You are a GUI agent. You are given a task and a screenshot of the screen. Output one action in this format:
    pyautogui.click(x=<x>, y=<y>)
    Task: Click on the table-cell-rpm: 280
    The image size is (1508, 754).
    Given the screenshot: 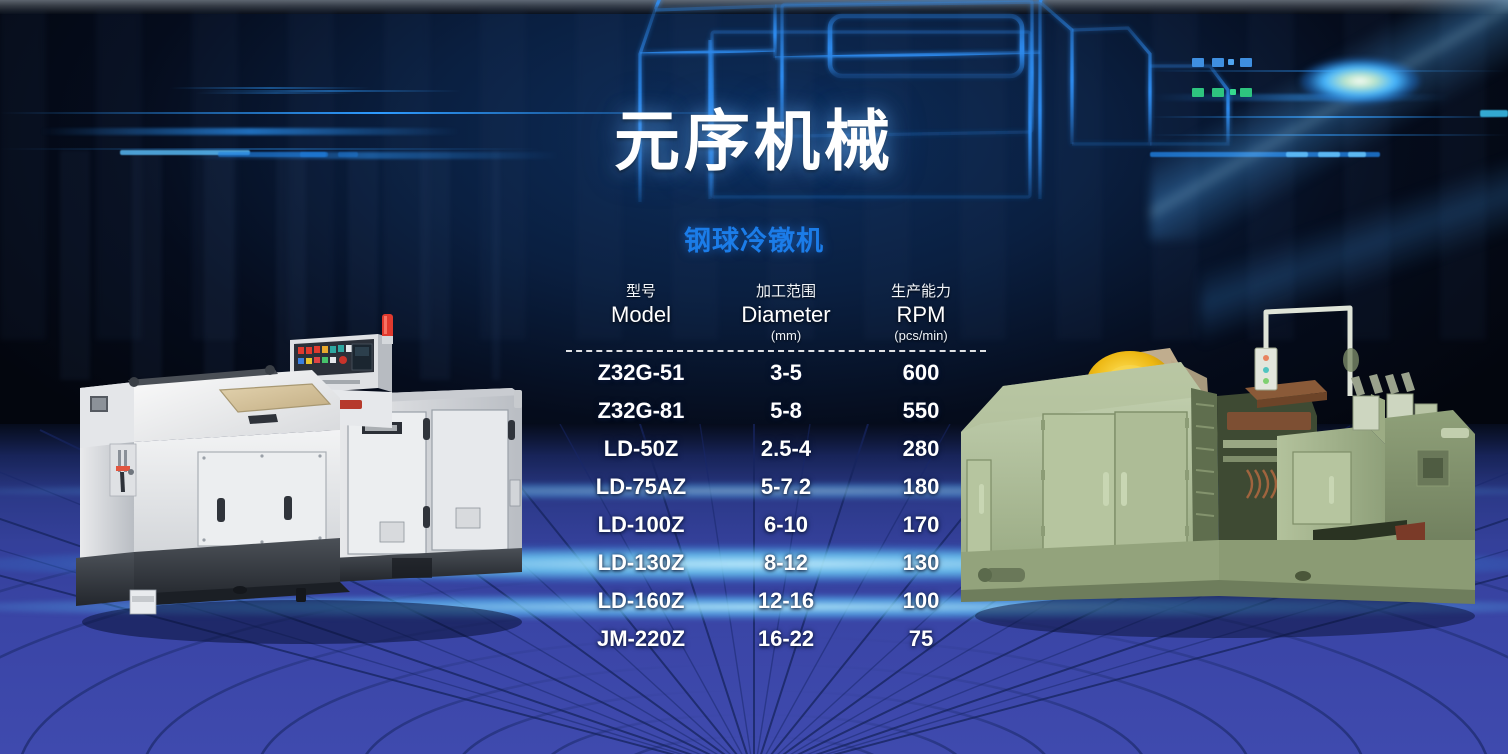 What is the action you would take?
    pyautogui.click(x=921, y=448)
    